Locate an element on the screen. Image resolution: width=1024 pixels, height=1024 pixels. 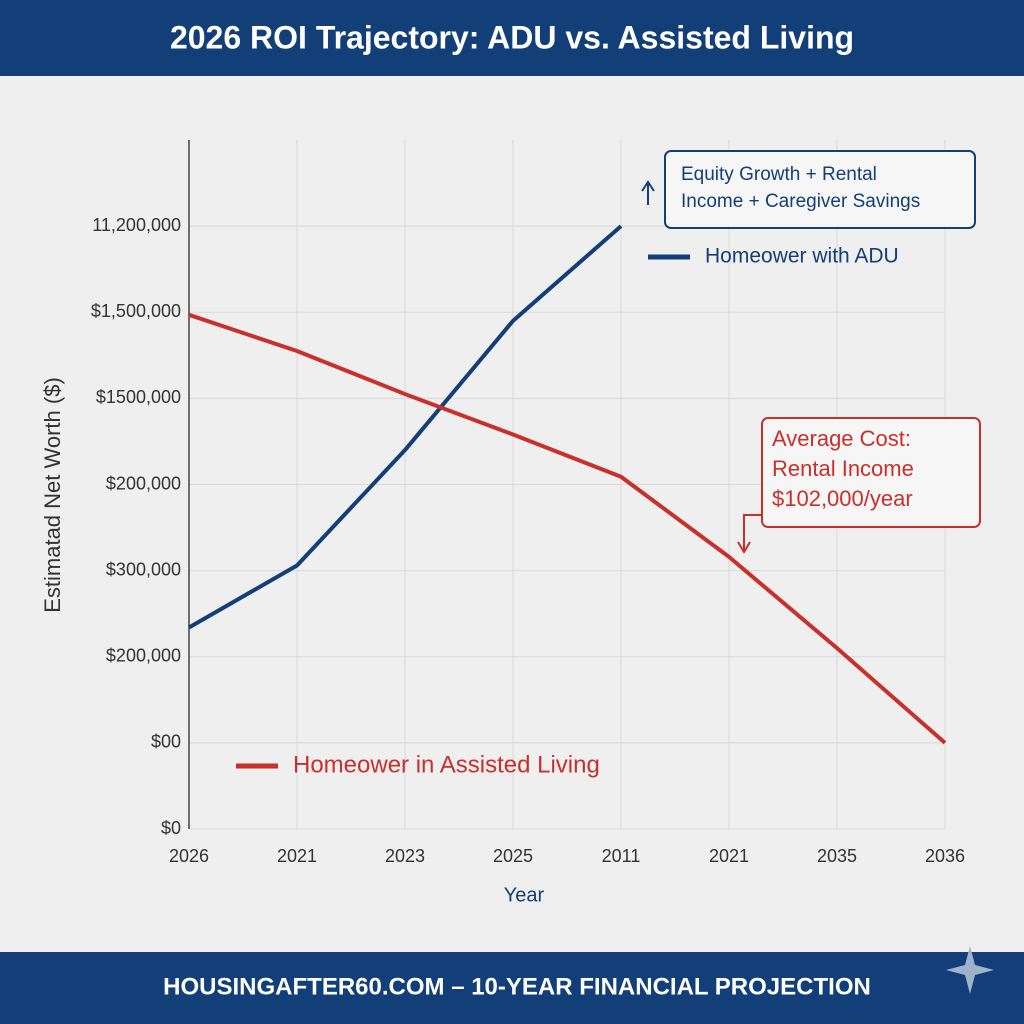
sparkle-icon is located at coordinates (970, 970).